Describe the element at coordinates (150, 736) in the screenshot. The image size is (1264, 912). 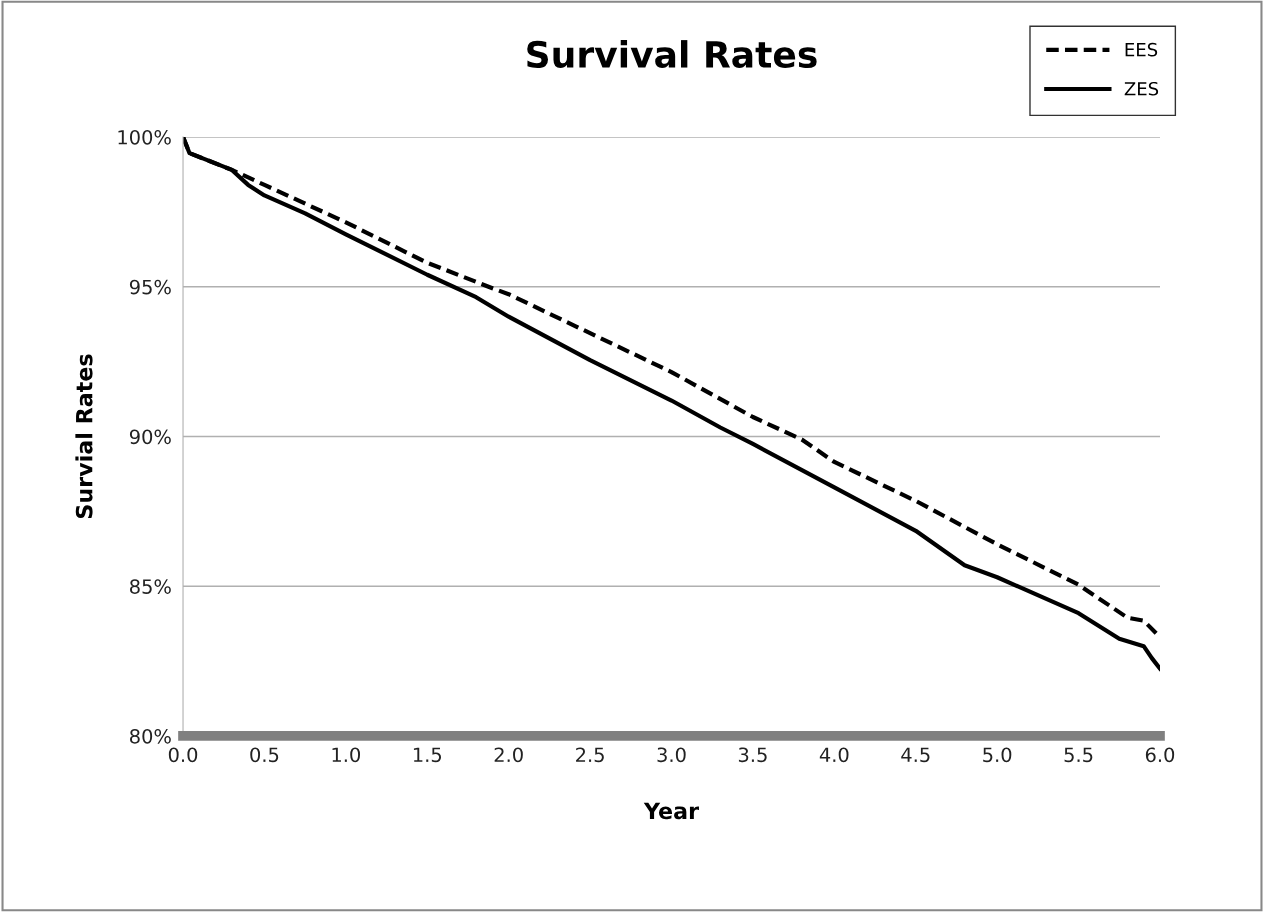
I see `y-tick-label: 80%` at that location.